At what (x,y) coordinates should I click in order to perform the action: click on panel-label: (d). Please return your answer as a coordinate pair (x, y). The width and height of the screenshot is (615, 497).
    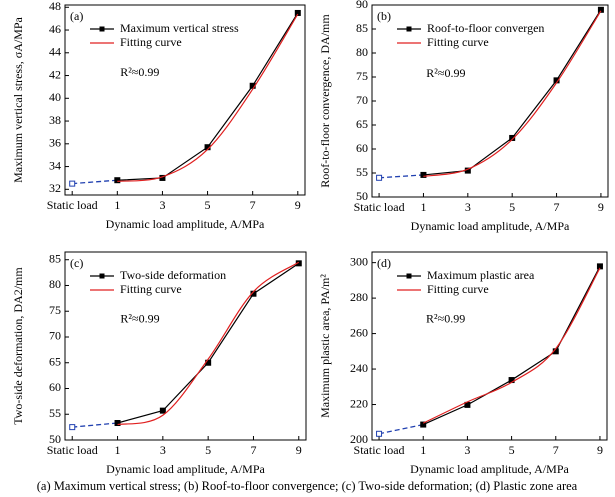
    Looking at the image, I should click on (384, 263).